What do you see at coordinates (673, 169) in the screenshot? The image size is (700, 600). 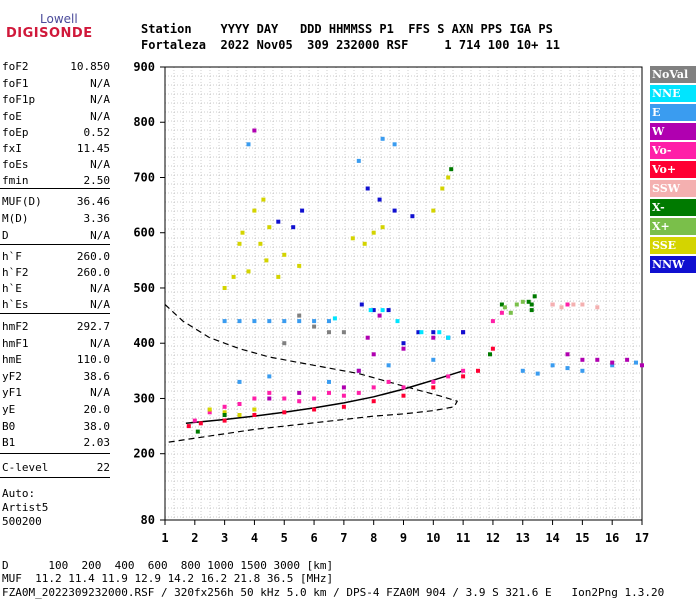 I see `legend-item-vominus: Vo+` at bounding box center [673, 169].